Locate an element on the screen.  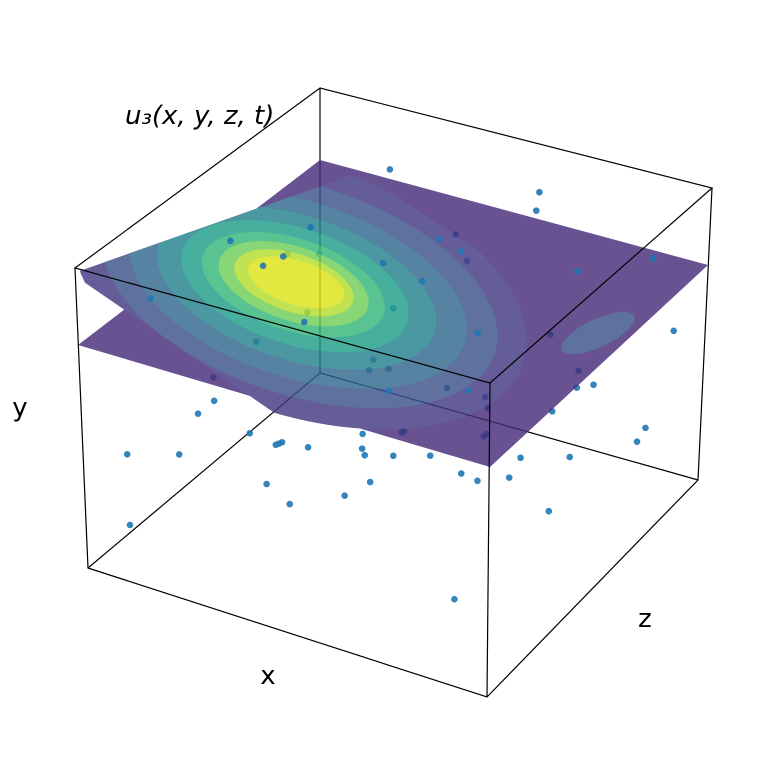
y-axis-label: y is located at coordinates (19, 408).